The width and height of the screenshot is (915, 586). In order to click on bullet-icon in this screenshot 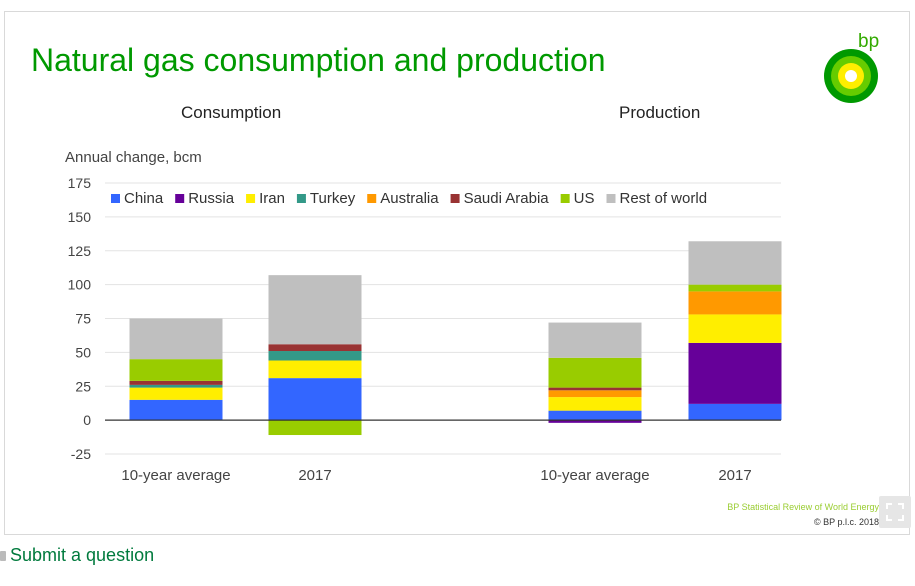, I will do `click(3, 556)`.